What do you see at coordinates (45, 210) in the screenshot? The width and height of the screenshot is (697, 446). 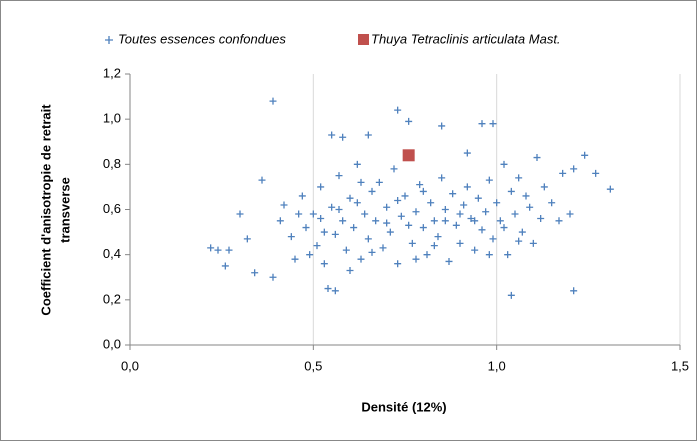 I see `y-axis-title: Coefficient d'anisotropie de retrait` at bounding box center [45, 210].